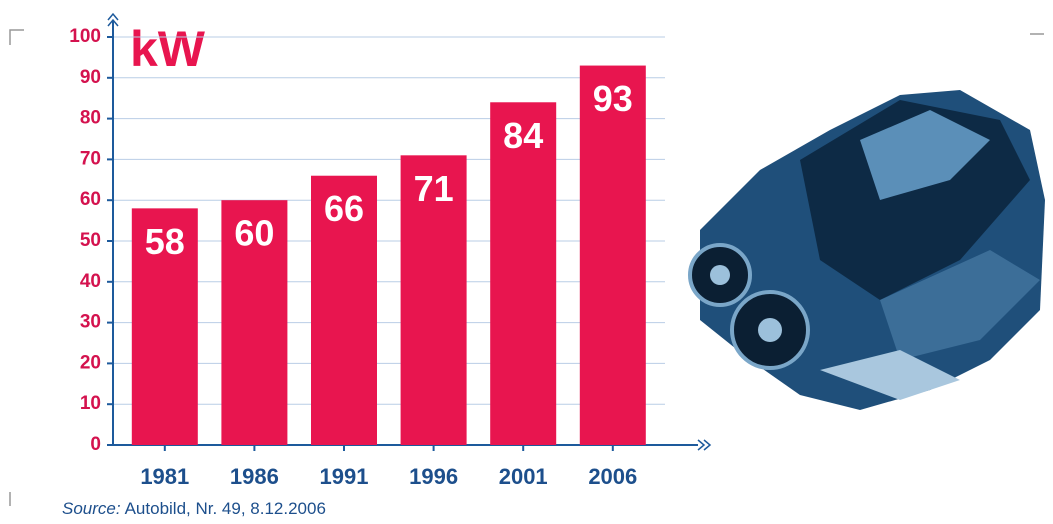  I want to click on y-tick-label: 80, so click(90, 118).